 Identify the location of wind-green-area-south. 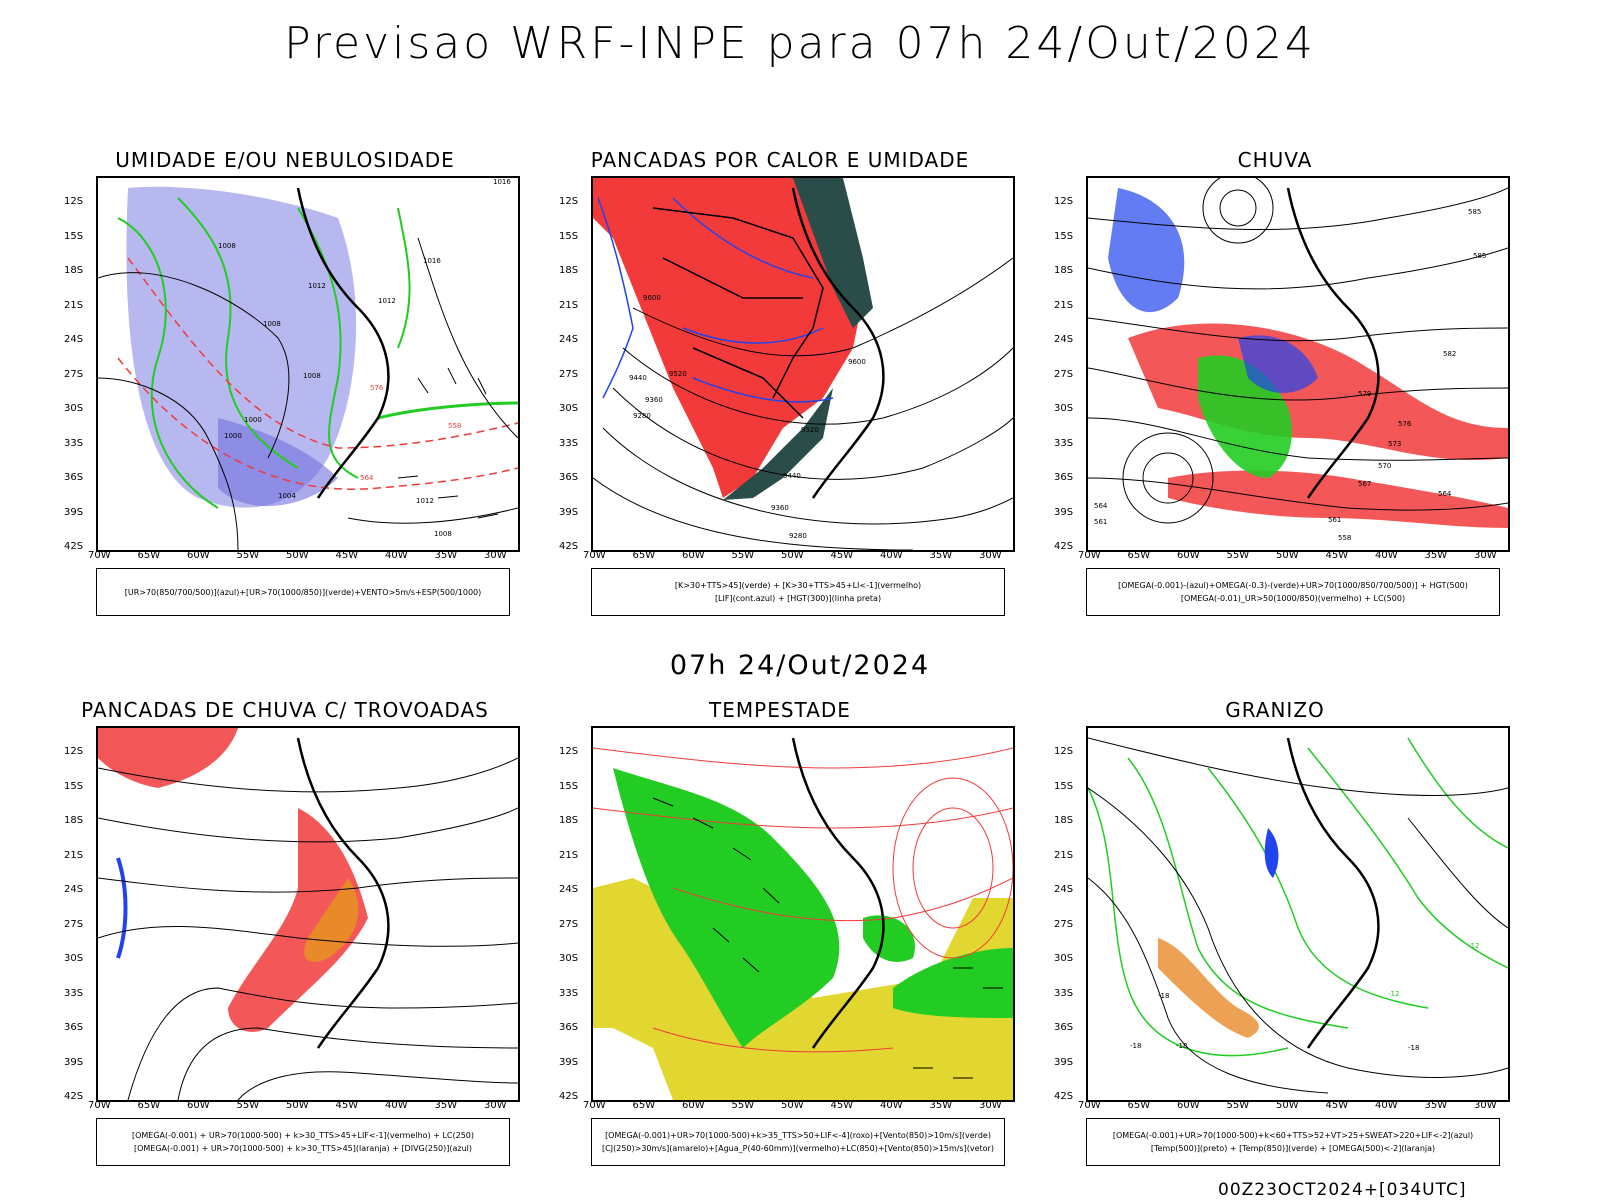
(953, 983).